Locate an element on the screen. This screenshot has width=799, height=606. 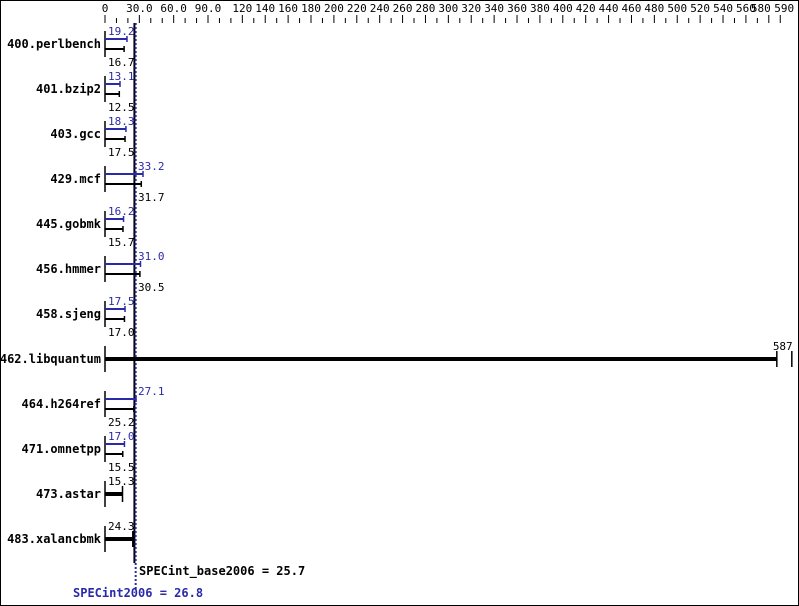
x-tick-label: 220 is located at coordinates (357, 8).